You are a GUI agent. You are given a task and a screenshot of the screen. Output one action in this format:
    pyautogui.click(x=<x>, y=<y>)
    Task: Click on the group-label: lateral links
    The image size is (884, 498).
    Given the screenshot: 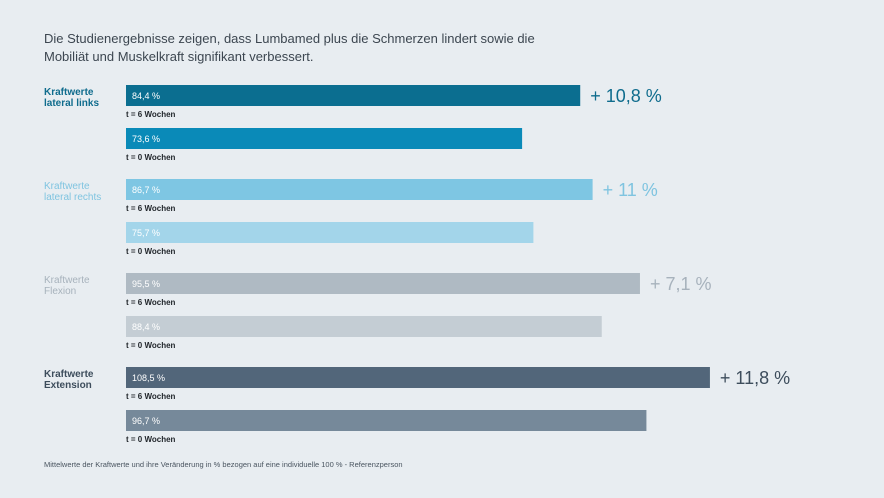 What is the action you would take?
    pyautogui.click(x=71, y=103)
    